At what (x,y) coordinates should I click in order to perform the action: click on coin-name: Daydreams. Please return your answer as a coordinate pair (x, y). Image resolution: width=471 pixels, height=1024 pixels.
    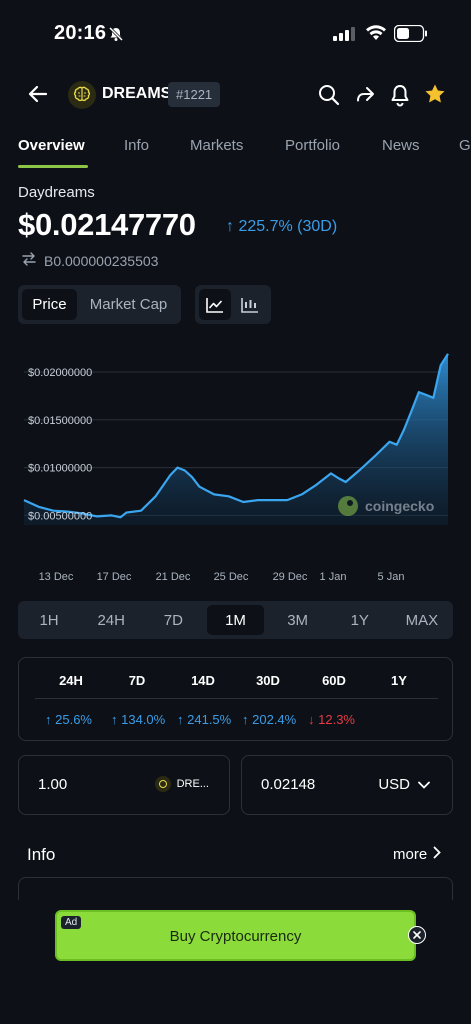
    Looking at the image, I should click on (56, 192).